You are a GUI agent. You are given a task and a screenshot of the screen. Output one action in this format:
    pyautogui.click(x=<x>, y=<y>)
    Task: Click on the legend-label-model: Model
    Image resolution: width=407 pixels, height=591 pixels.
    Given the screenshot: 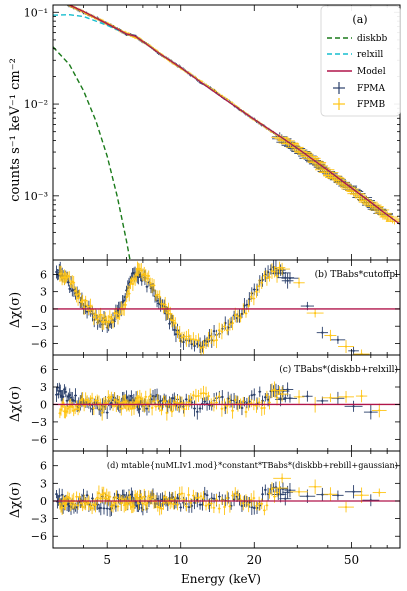 What is the action you would take?
    pyautogui.click(x=371, y=72)
    